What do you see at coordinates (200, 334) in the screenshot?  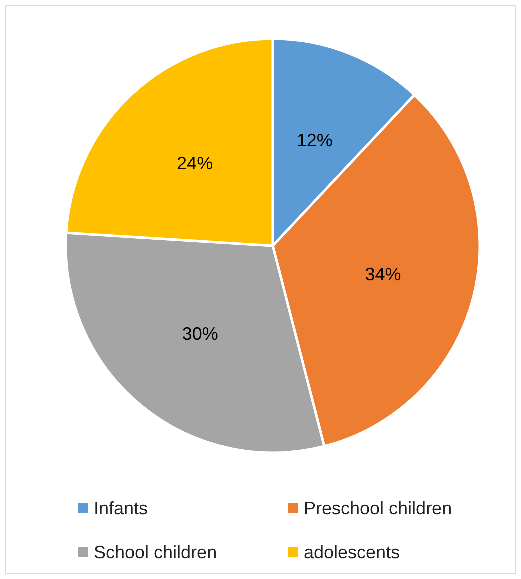 I see `data-label: 30%` at bounding box center [200, 334].